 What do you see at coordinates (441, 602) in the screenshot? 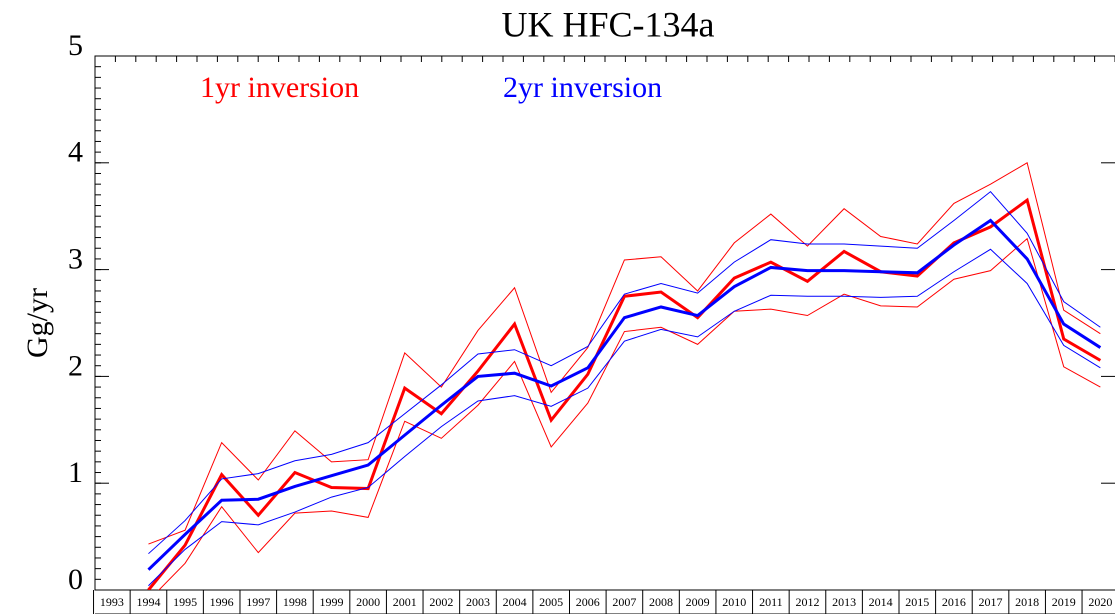
I see `x-tick-label: 2002` at bounding box center [441, 602].